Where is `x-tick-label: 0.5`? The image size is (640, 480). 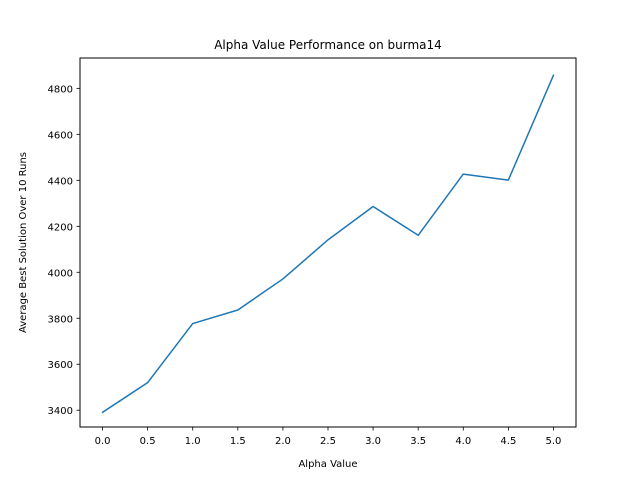
x-tick-label: 0.5 is located at coordinates (148, 441).